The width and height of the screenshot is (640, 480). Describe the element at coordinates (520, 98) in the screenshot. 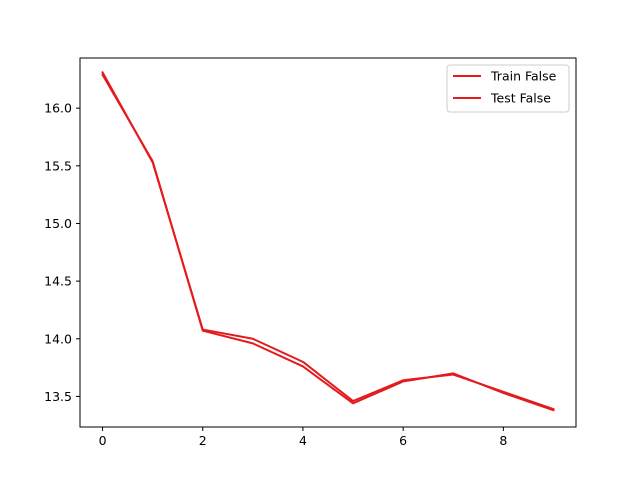

I see `legend-label-test-false: Test False` at that location.